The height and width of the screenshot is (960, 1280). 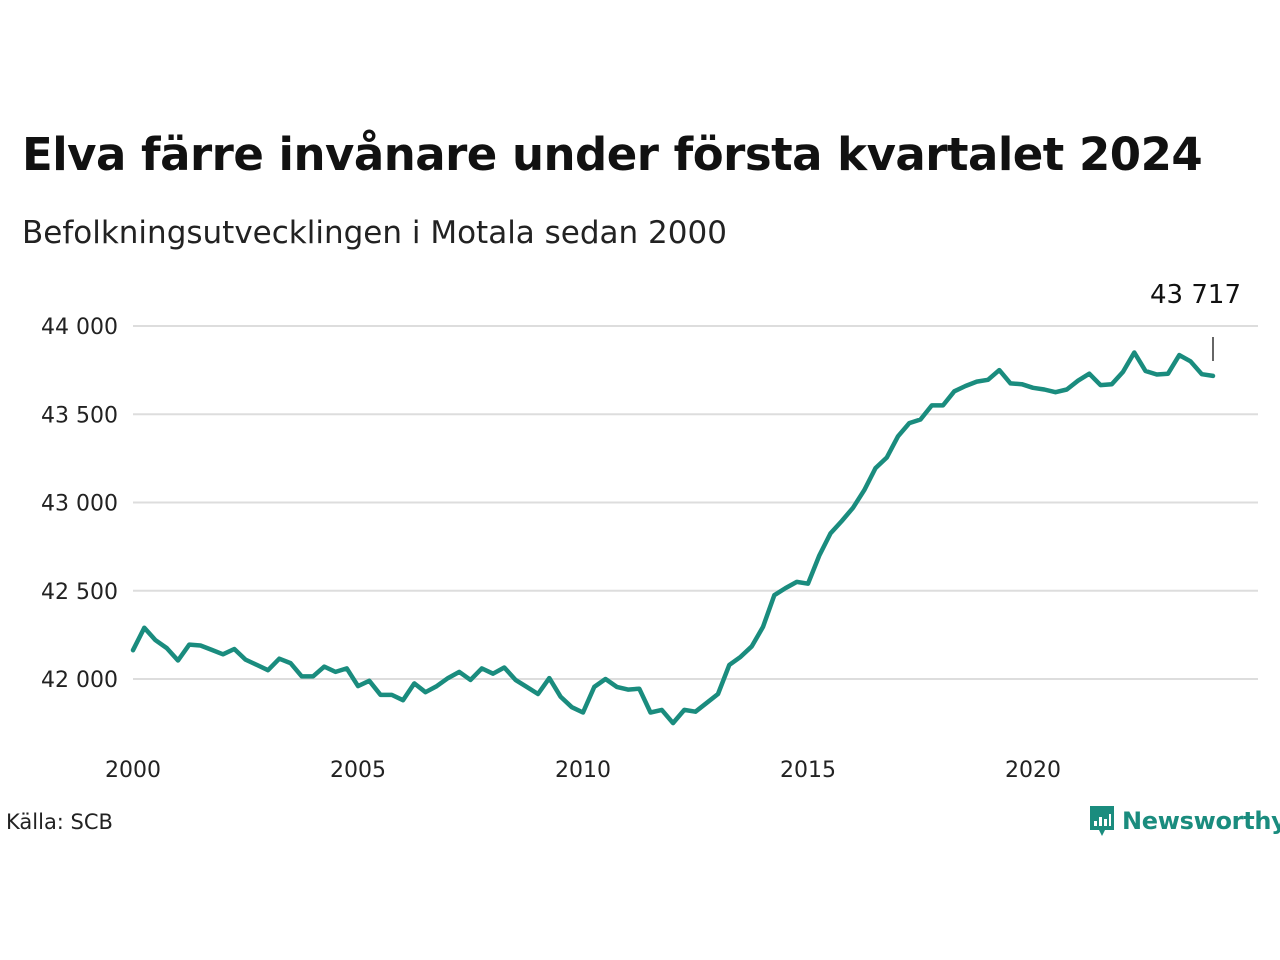 I want to click on brand-logo: Newsworthy, so click(x=1184, y=821).